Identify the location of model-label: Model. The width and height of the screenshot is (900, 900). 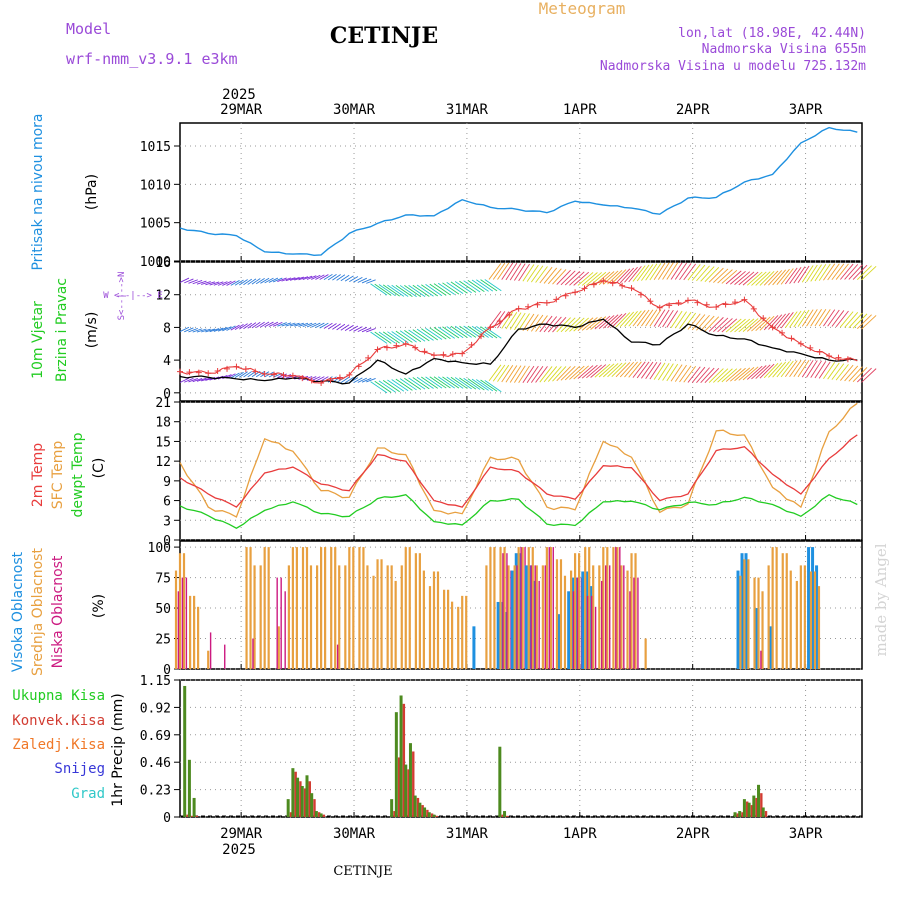
(88, 29).